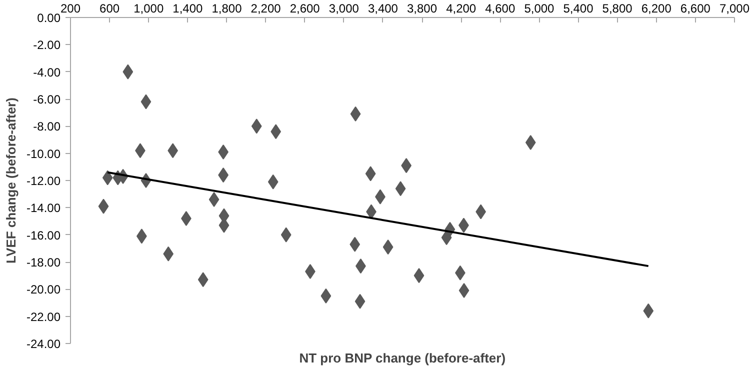  Describe the element at coordinates (422, 9) in the screenshot. I see `x-tick-label: 3,800` at that location.